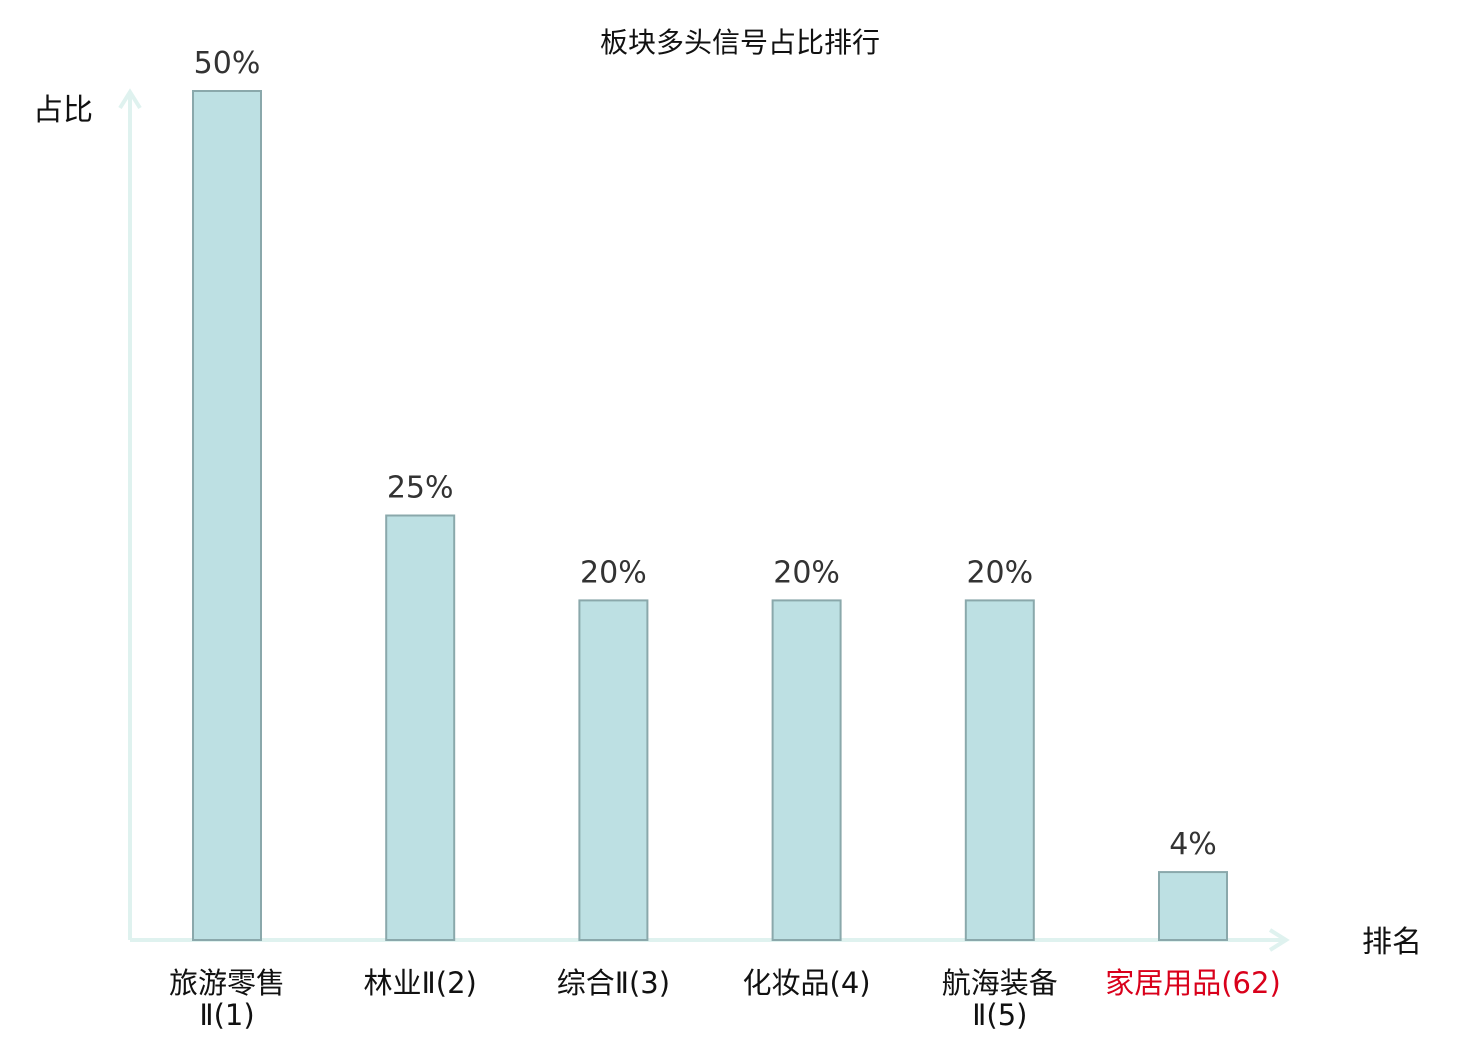 Image resolution: width=1480 pixels, height=1040 pixels. What do you see at coordinates (807, 983) in the screenshot?
I see `category-label-4: 化妆品(4)` at bounding box center [807, 983].